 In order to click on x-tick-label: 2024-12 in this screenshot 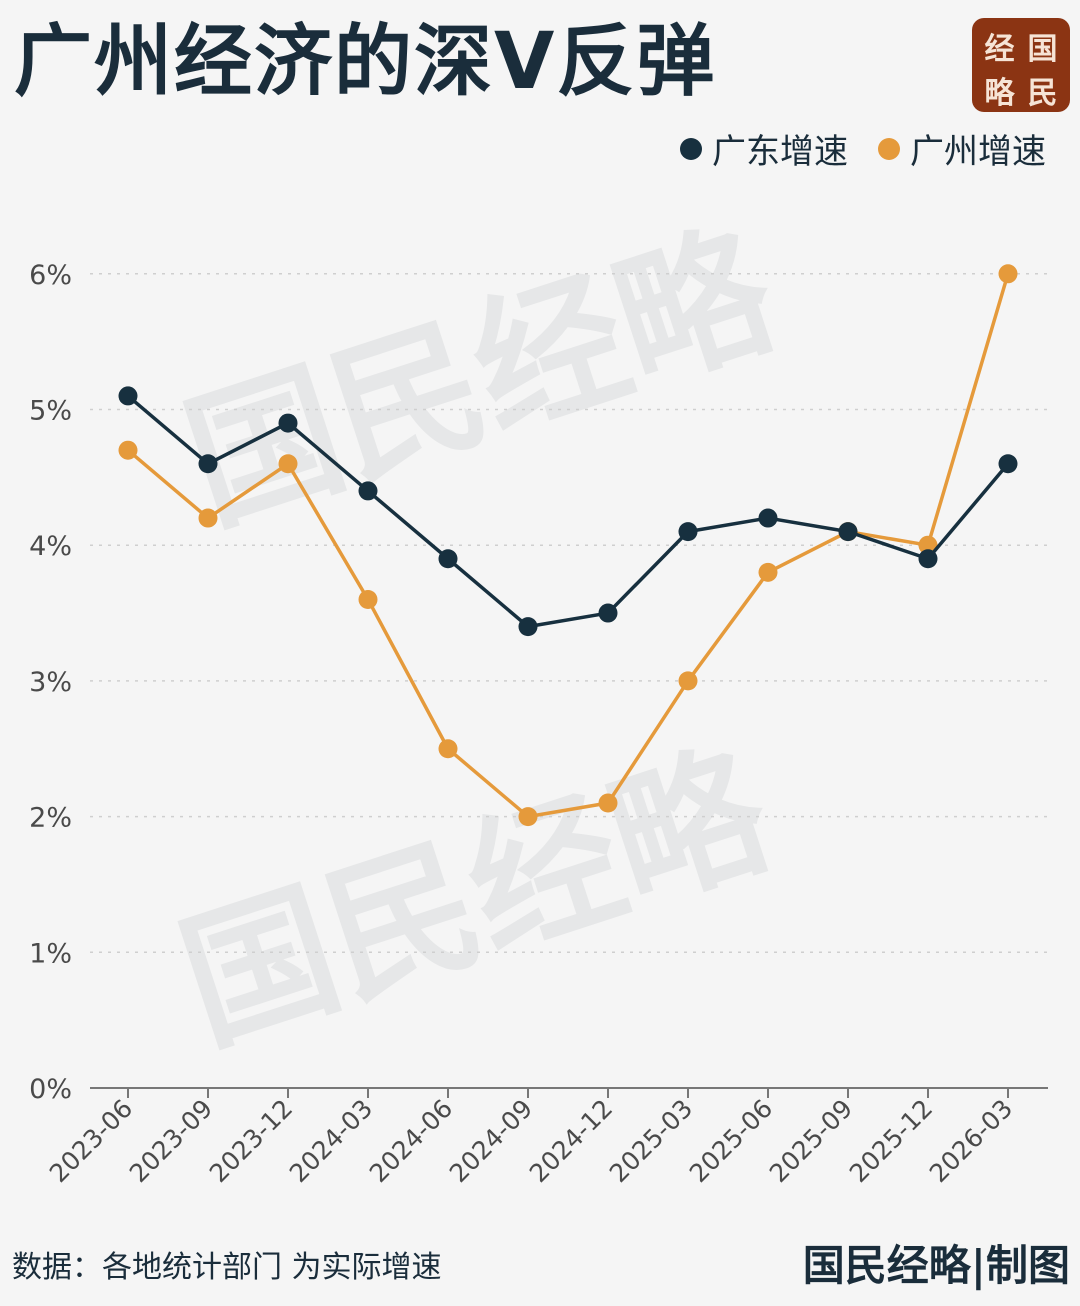, I will do `click(571, 1141)`.